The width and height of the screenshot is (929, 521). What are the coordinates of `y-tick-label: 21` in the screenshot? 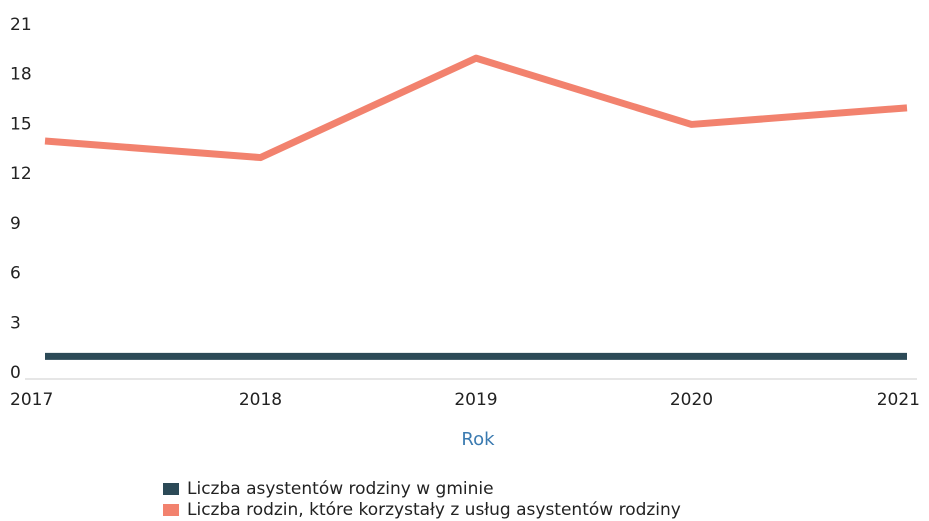 It's located at (21, 25).